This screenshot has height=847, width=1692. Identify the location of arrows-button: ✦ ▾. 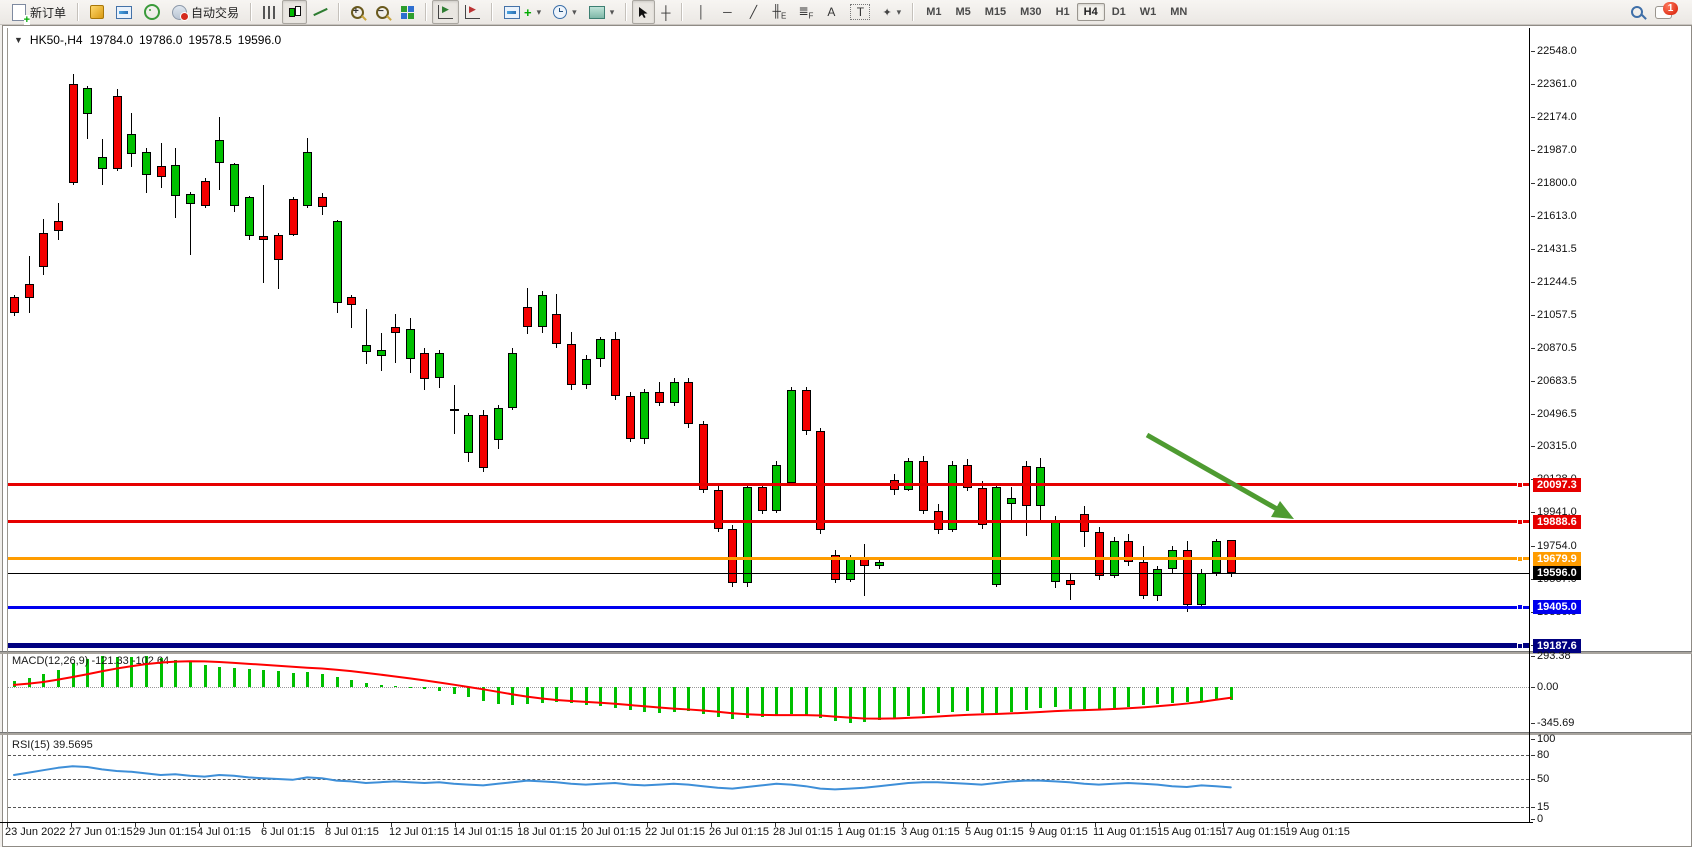
(891, 12).